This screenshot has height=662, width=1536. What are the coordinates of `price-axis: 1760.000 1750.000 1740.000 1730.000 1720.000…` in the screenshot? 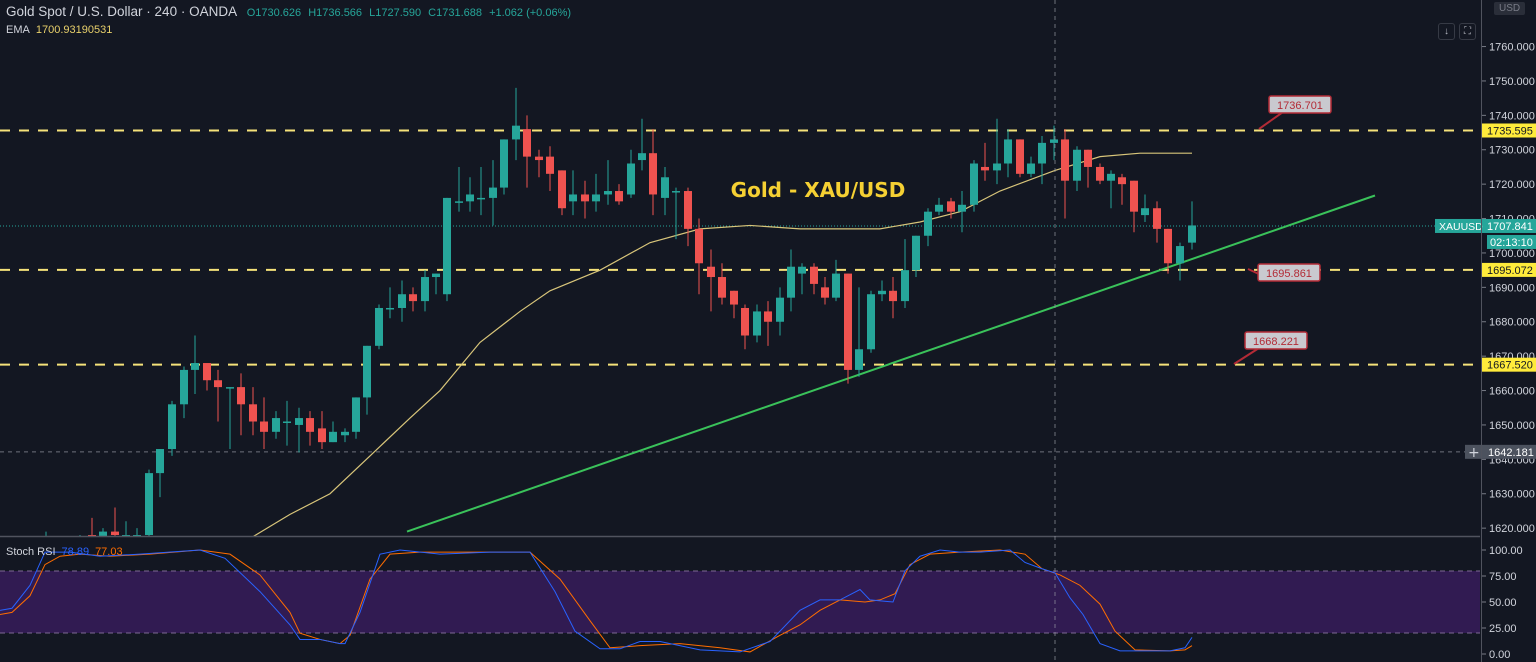 It's located at (1485, 351).